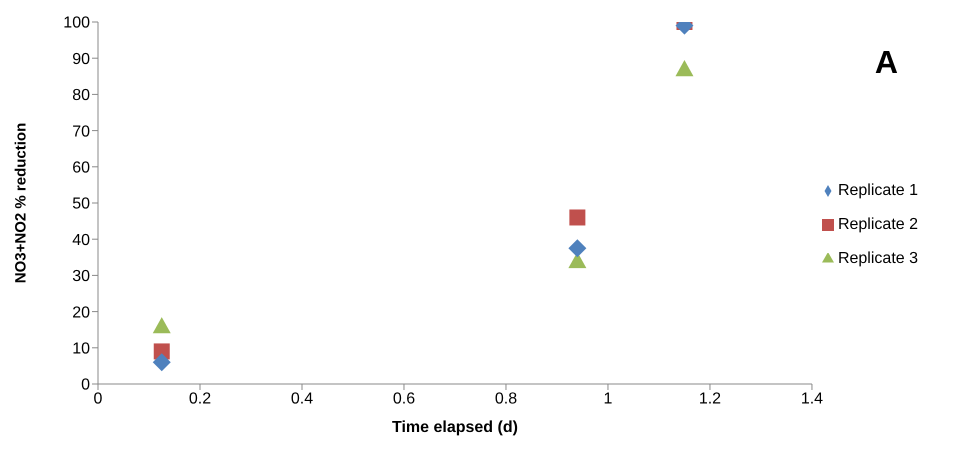 This screenshot has width=957, height=450. I want to click on y-tick-label: 10, so click(81, 349).